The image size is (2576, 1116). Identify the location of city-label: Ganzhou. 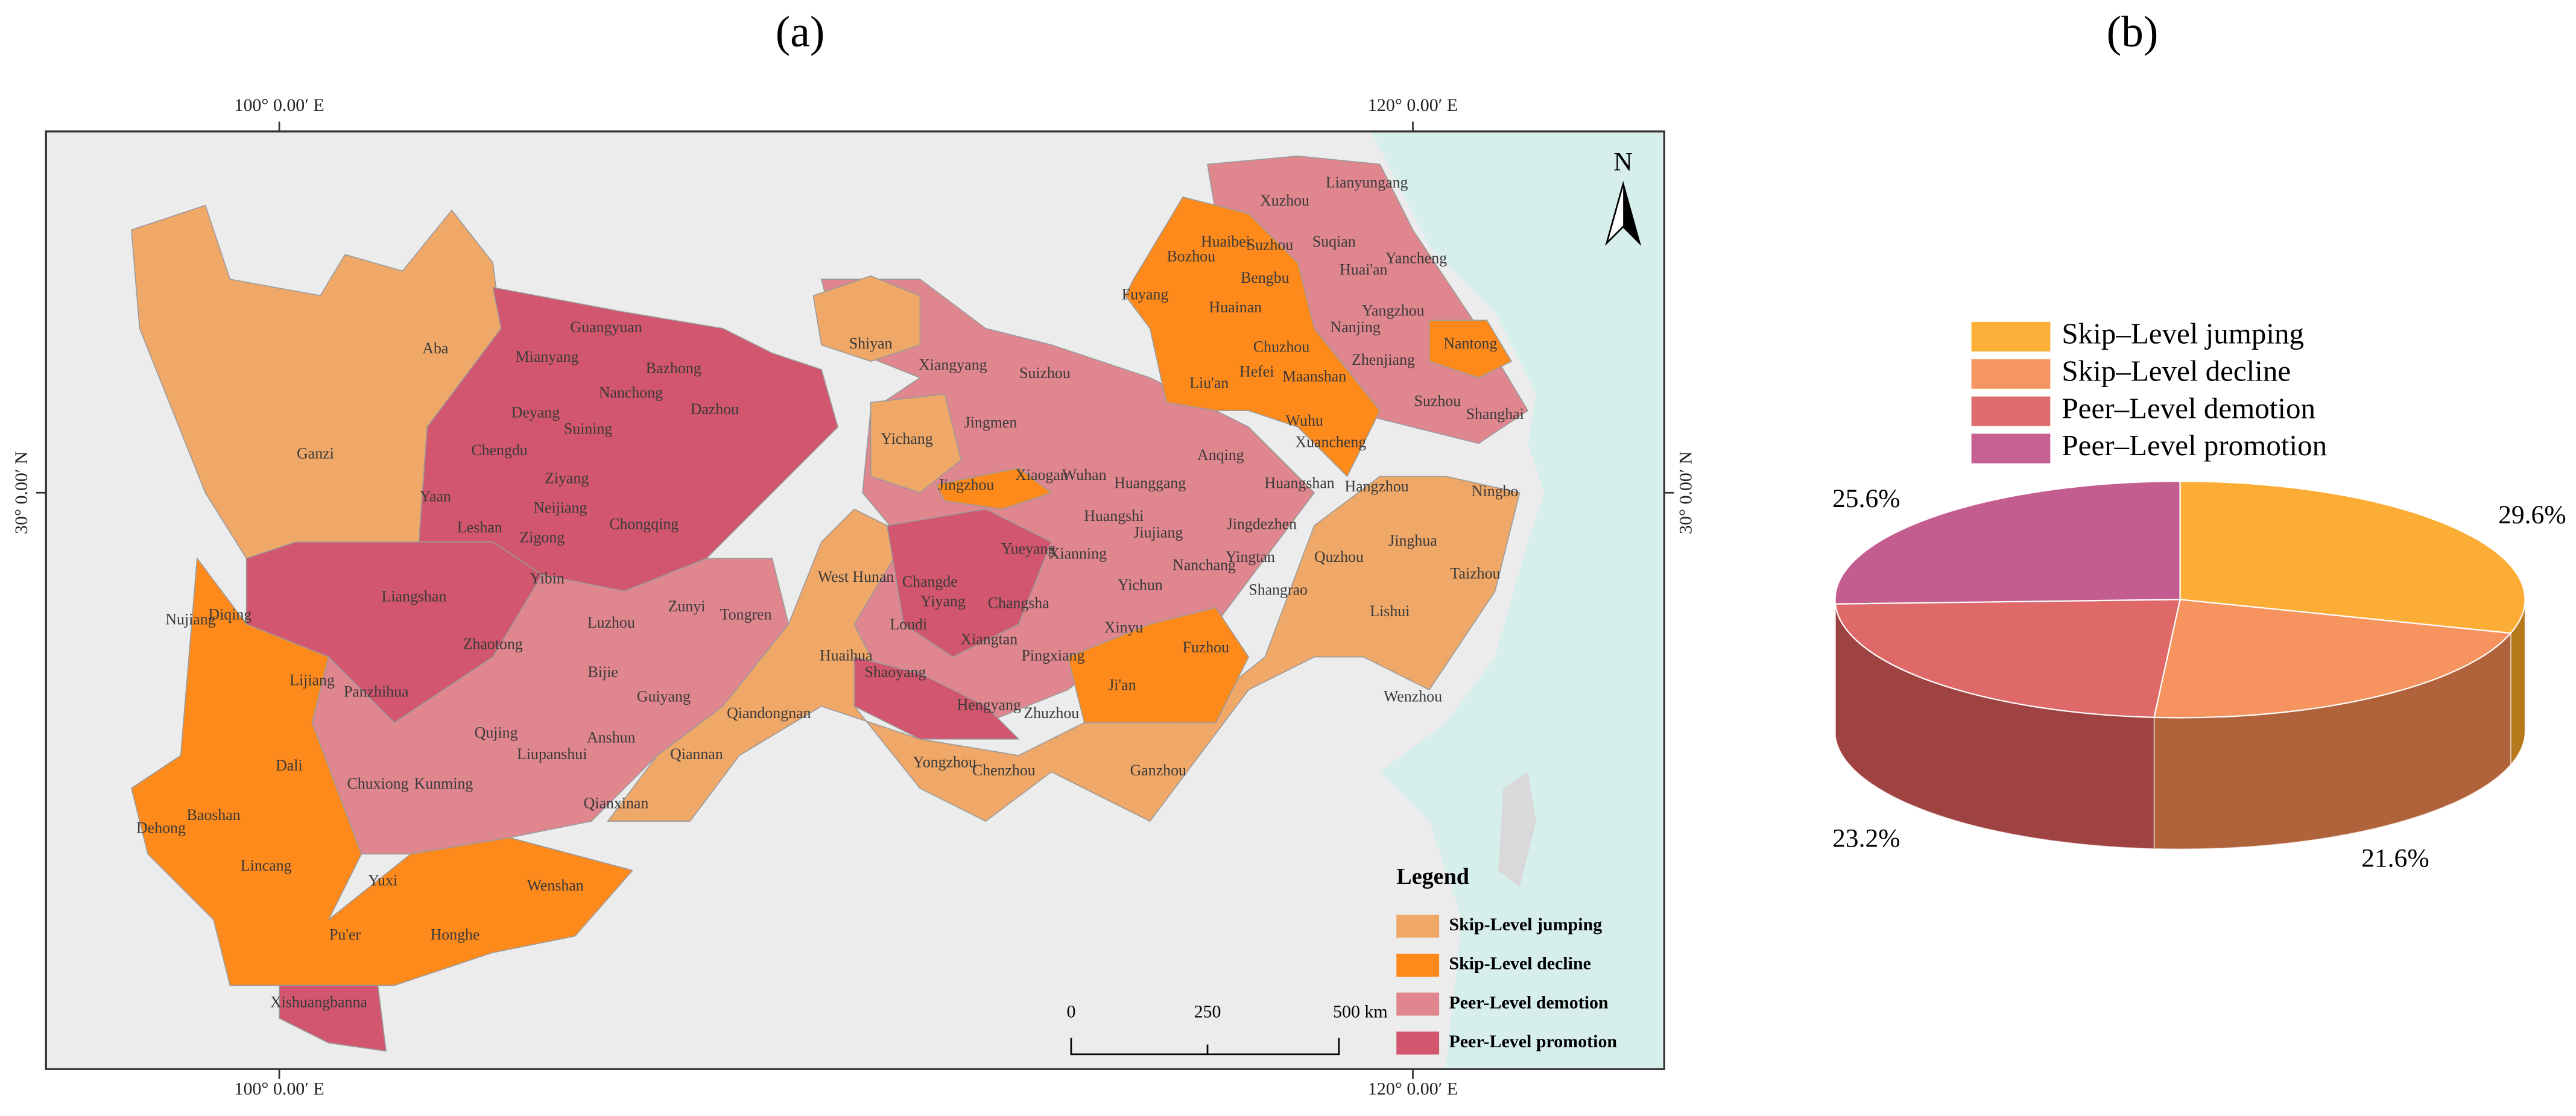
(1158, 770).